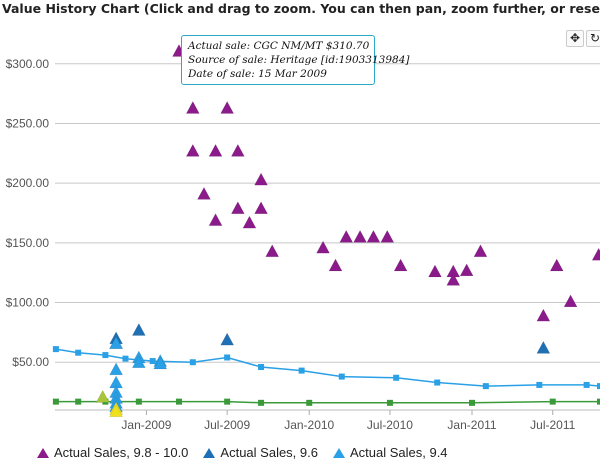  Describe the element at coordinates (28, 243) in the screenshot. I see `y-tick-label: $150.00` at that location.